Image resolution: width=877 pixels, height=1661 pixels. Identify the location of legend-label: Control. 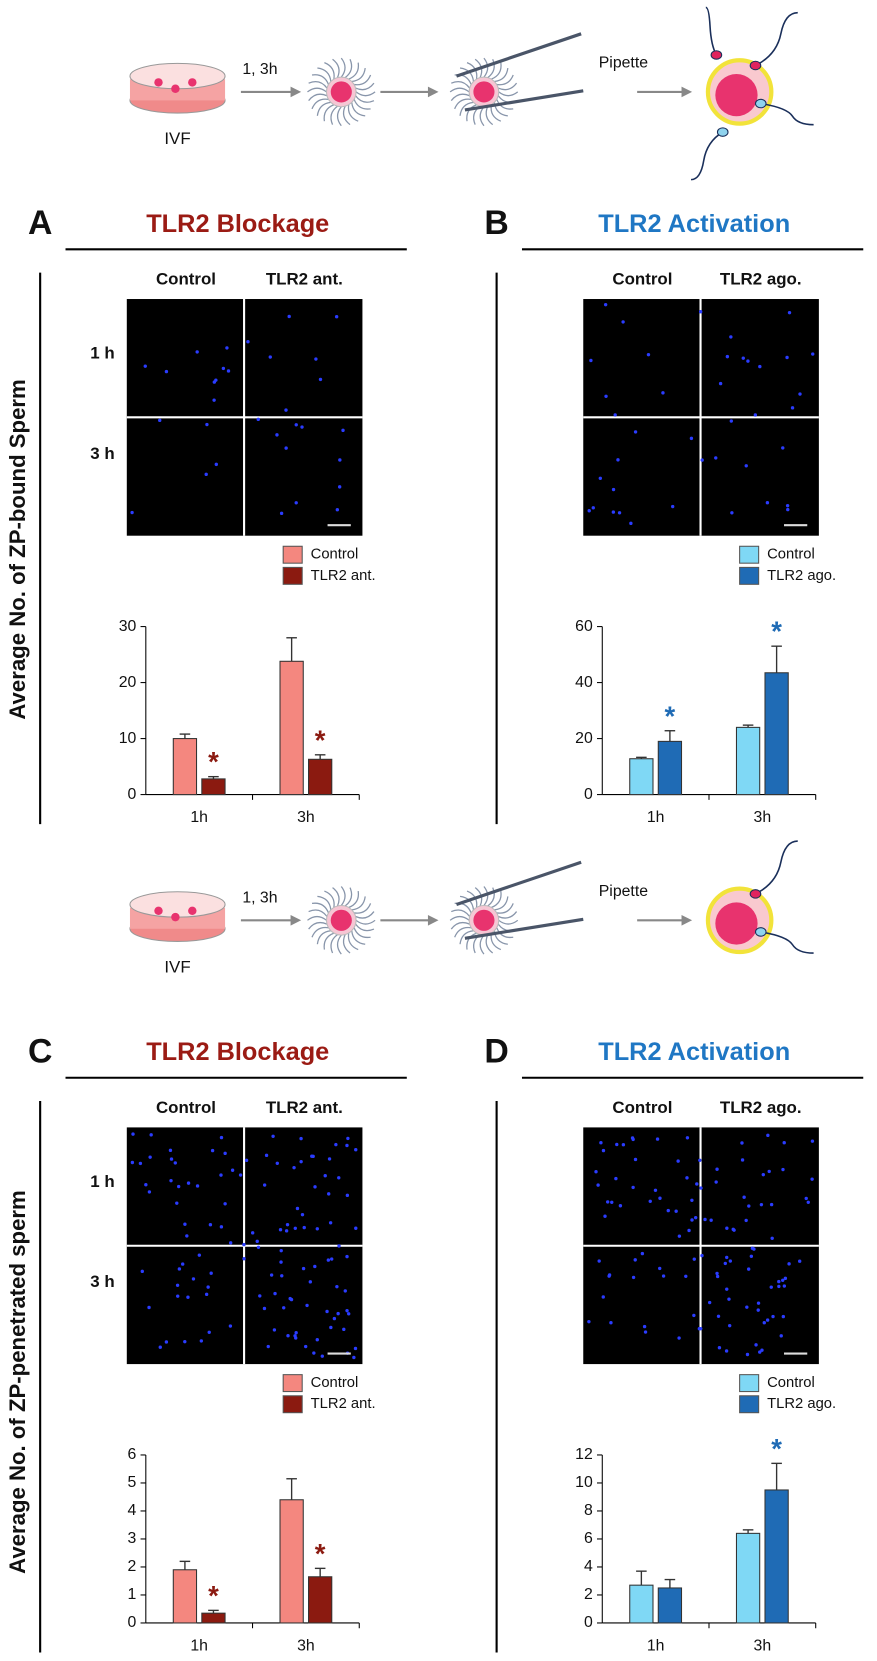
(335, 555).